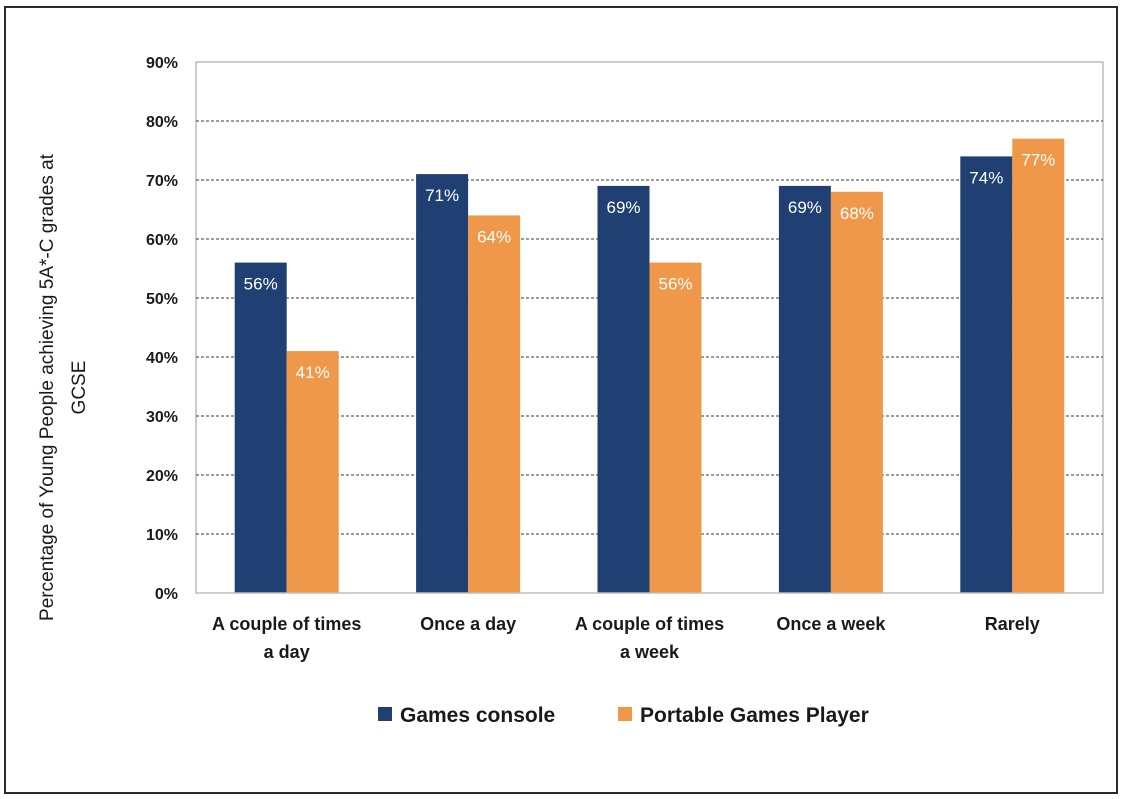 This screenshot has height=799, width=1126. I want to click on y-axis-title: GCSE, so click(79, 388).